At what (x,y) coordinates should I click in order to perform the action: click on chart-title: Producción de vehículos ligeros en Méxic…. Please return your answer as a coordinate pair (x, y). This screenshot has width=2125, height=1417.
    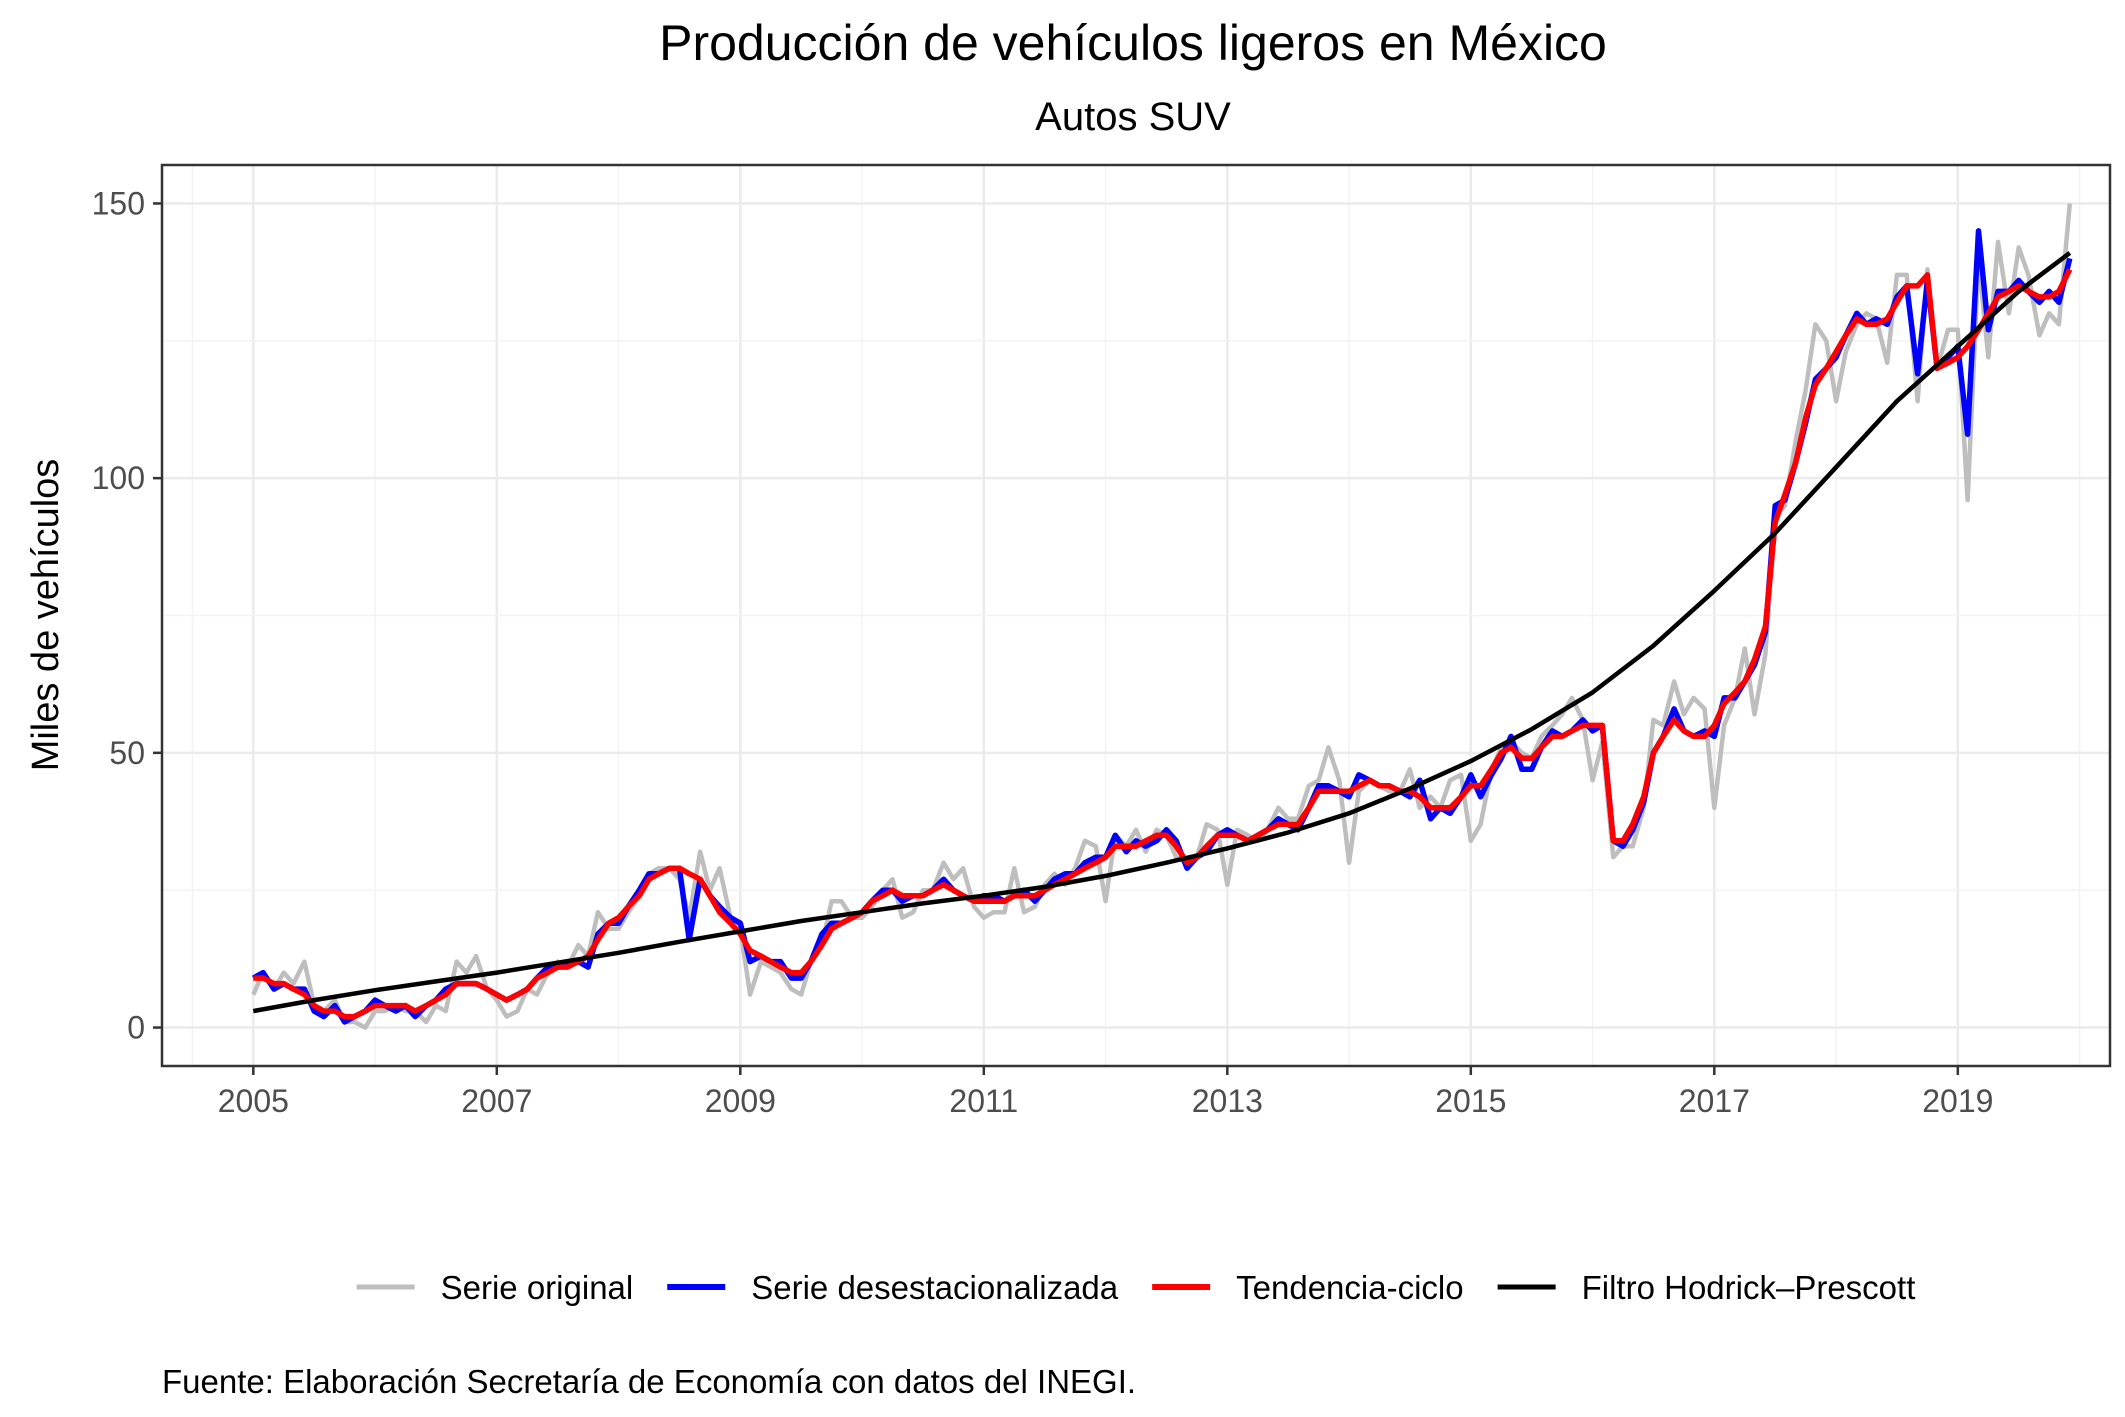
    Looking at the image, I should click on (1133, 43).